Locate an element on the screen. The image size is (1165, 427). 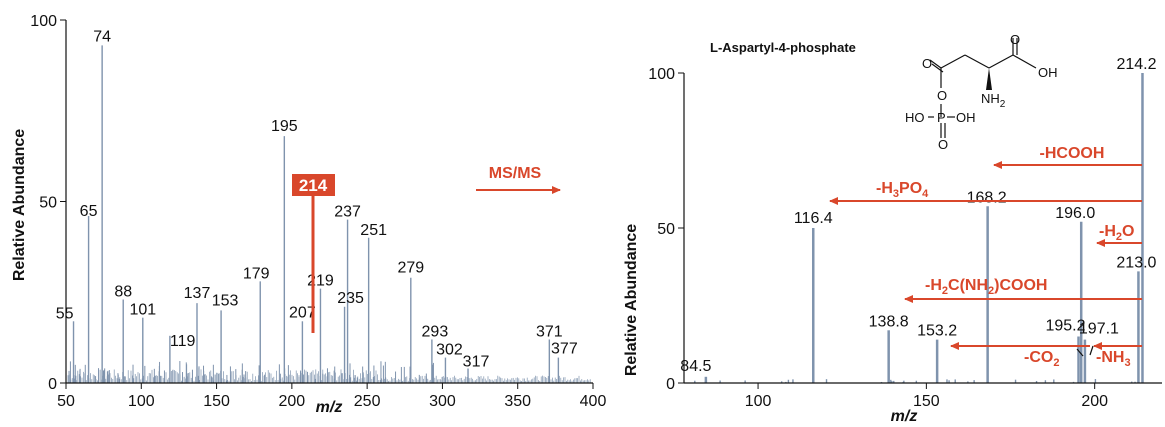
atom-label: HO is located at coordinates (915, 117).